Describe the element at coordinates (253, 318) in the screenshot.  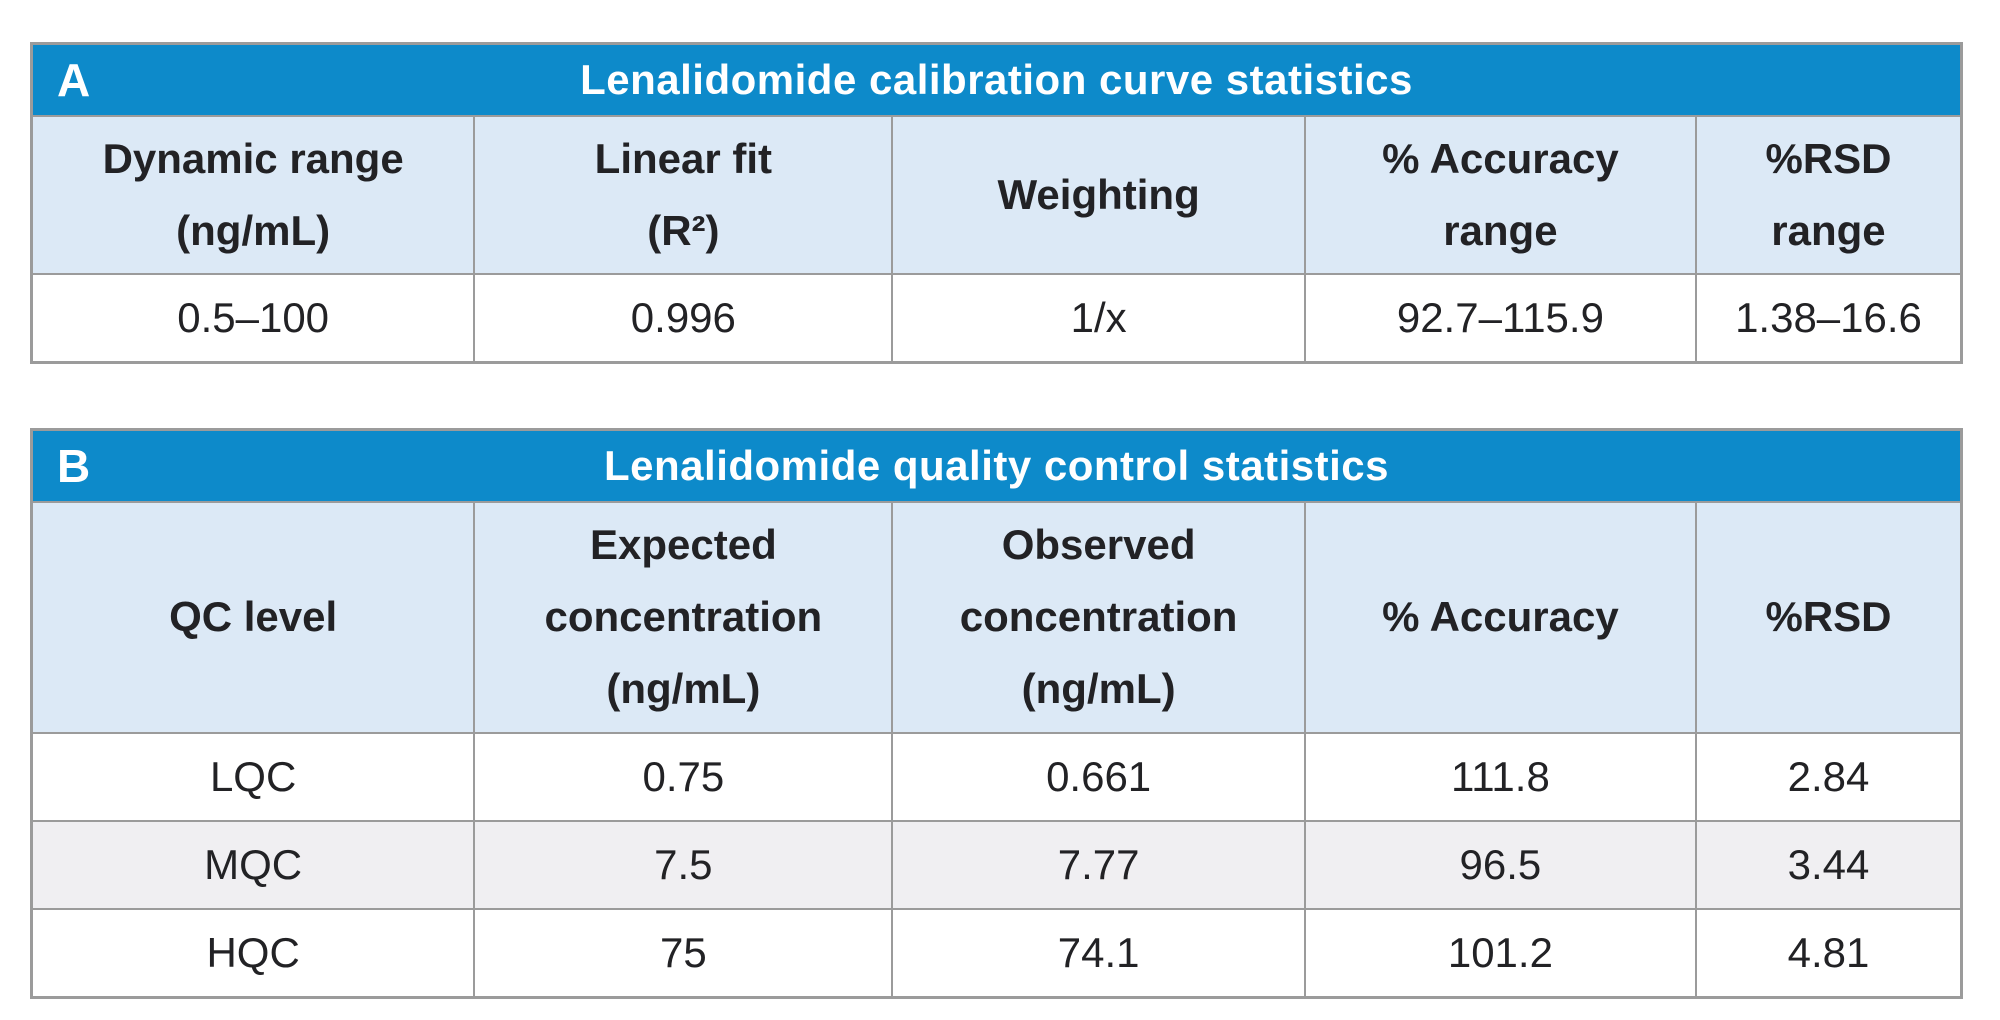
I see `cell-dynamic-range: 0.5–100` at that location.